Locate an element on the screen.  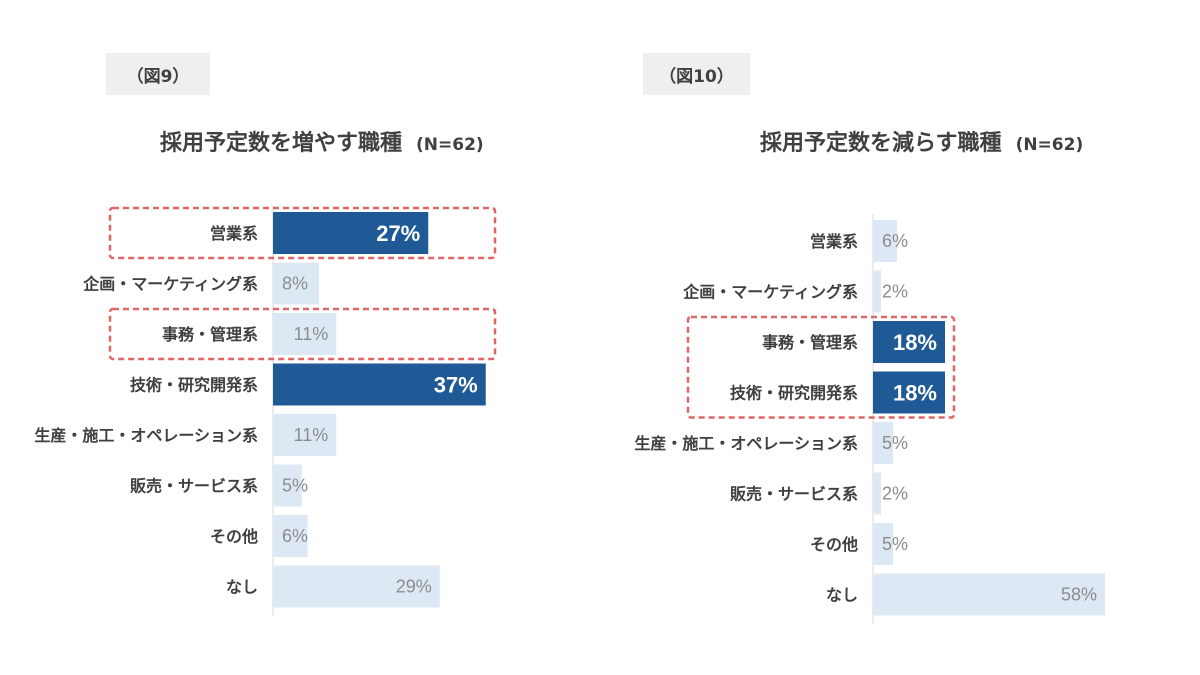
data-label: 29% is located at coordinates (414, 587).